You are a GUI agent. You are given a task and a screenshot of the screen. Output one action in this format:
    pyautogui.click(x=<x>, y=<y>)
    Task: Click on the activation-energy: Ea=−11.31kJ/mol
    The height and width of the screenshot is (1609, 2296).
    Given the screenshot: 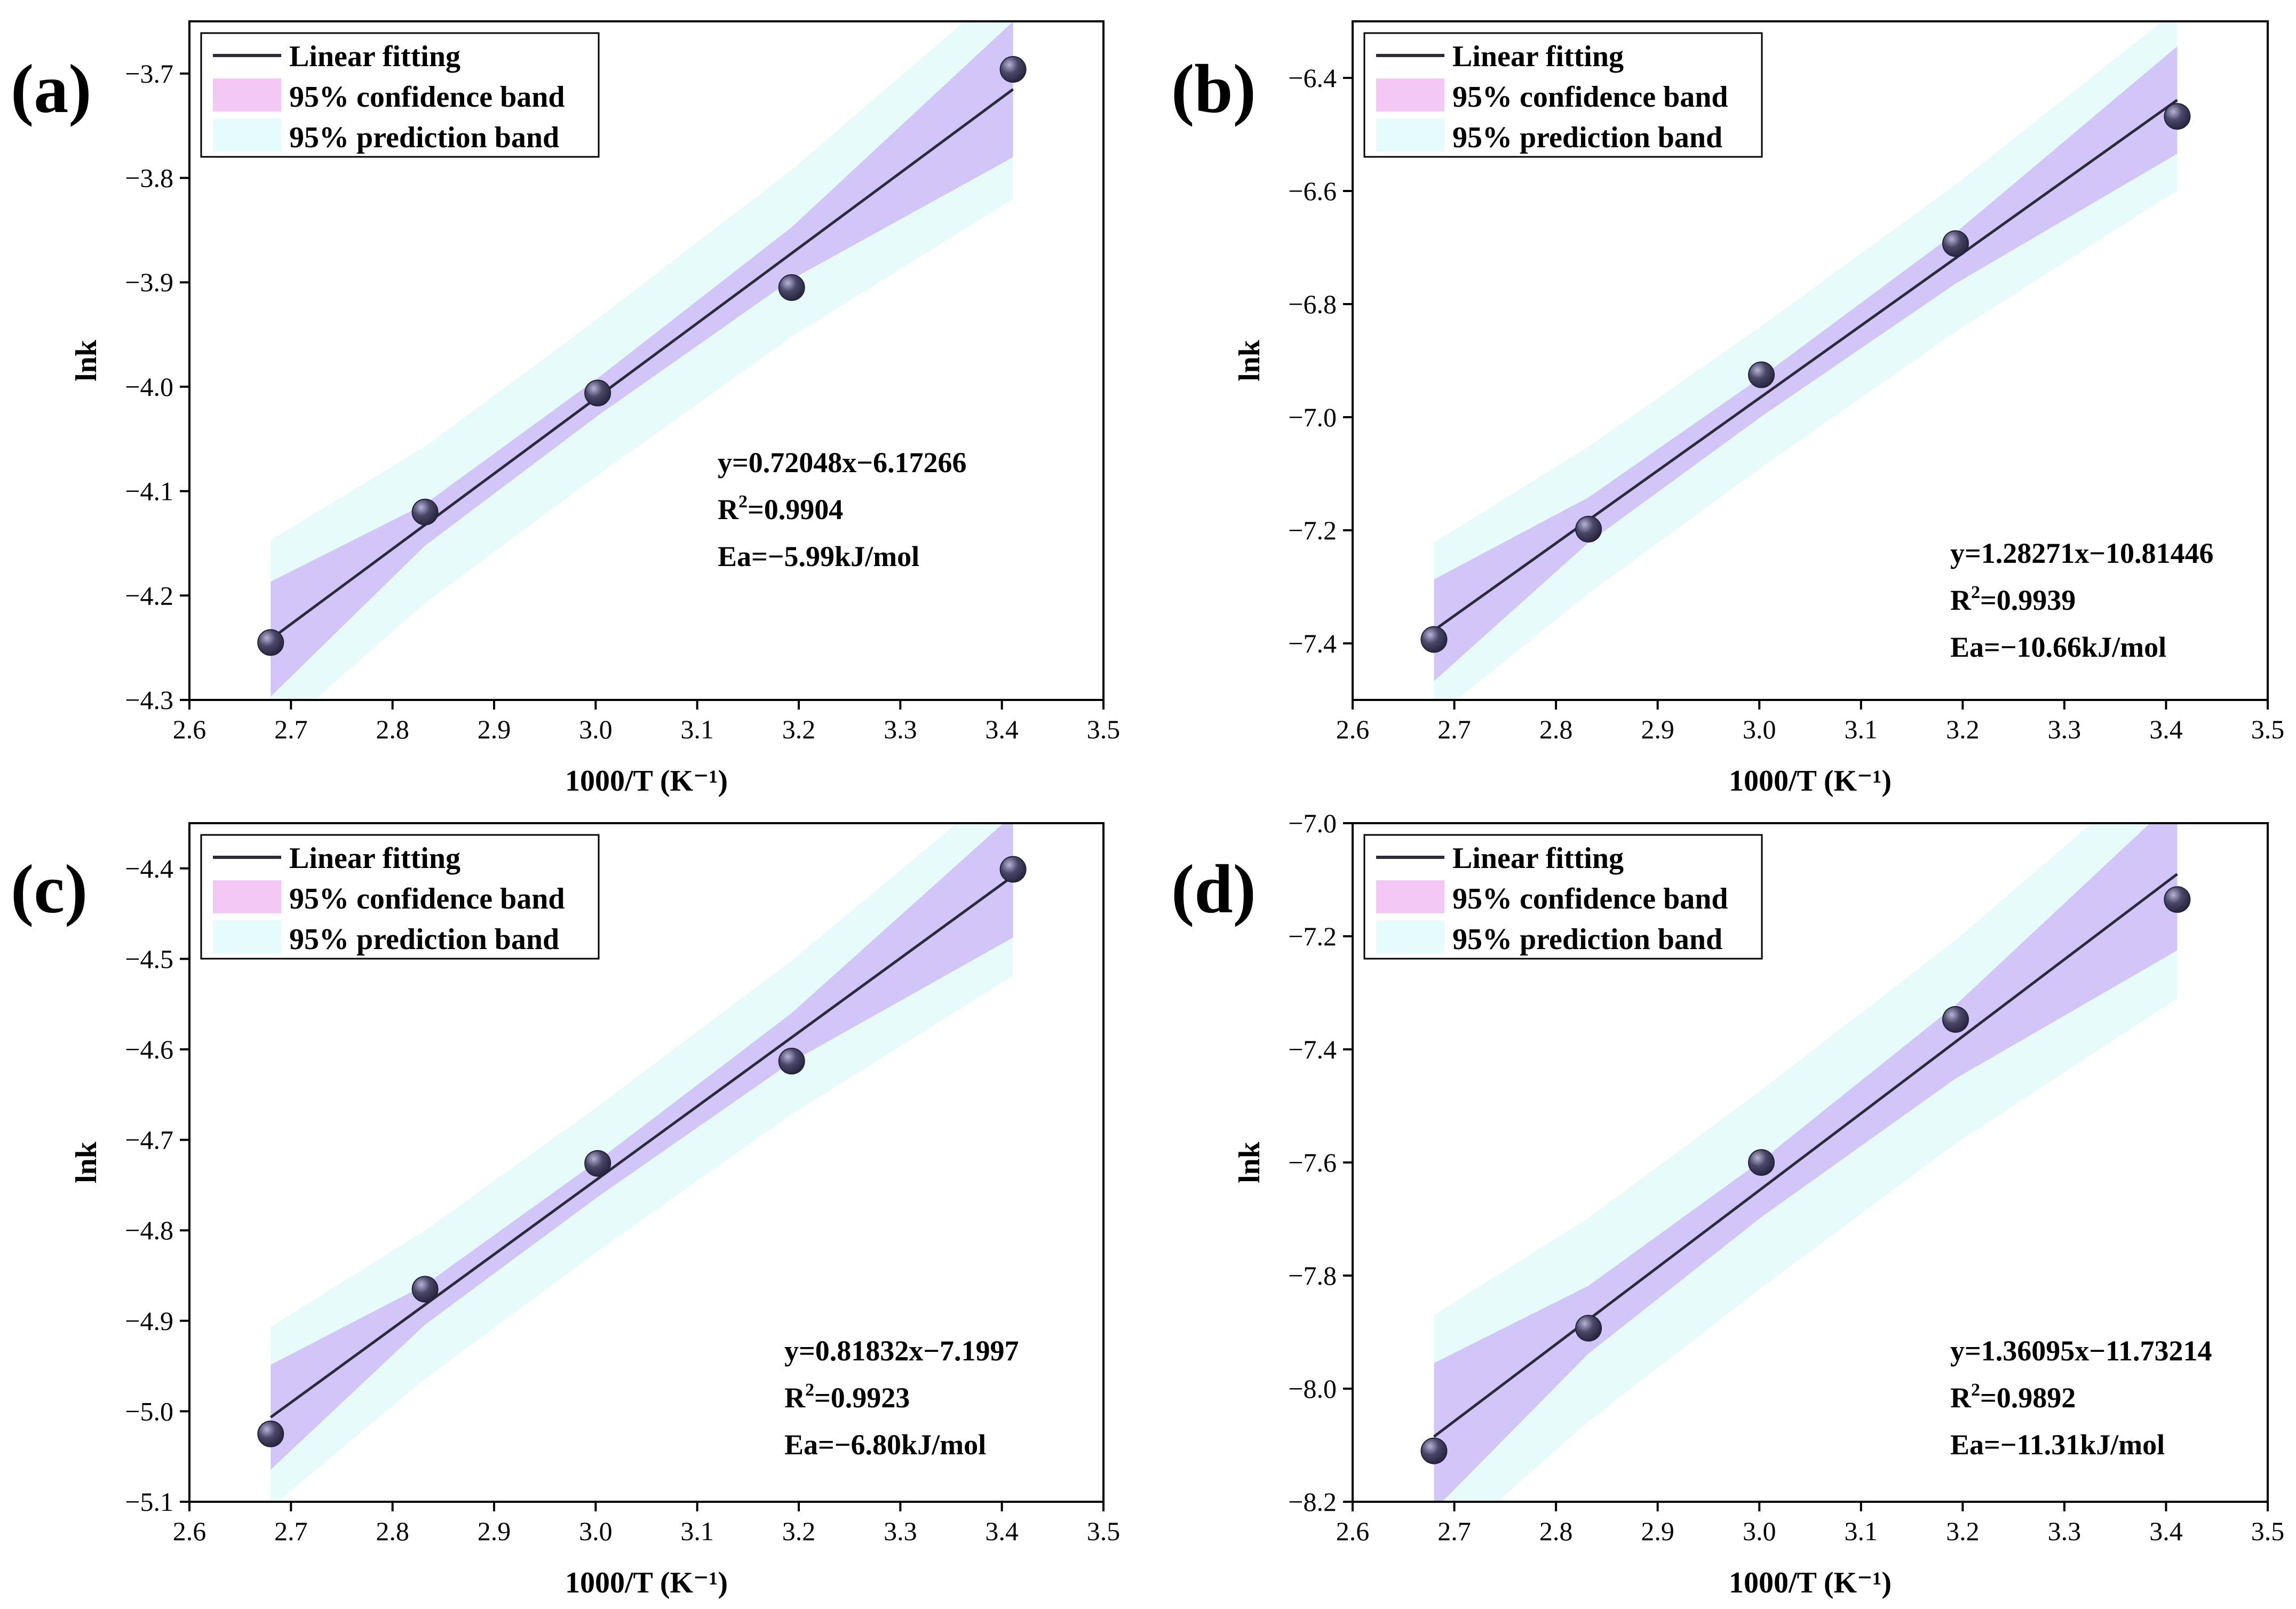 What is the action you would take?
    pyautogui.click(x=2057, y=1445)
    